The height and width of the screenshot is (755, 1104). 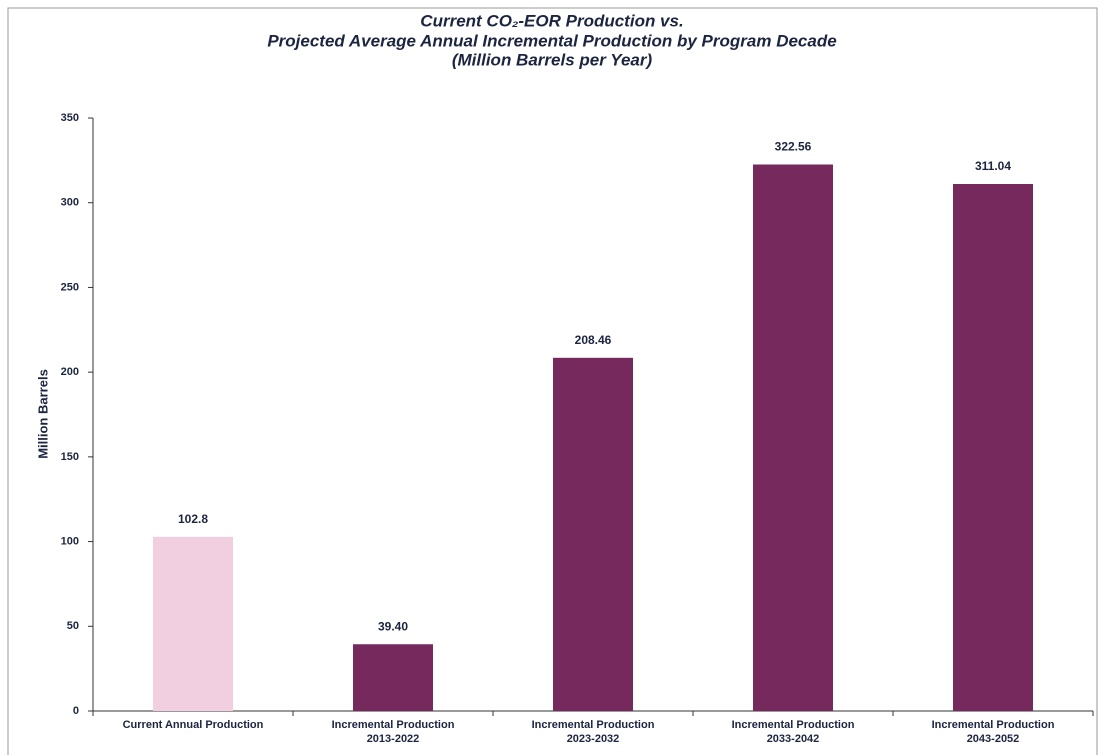 I want to click on x-tick-label-line: Current Annual Production, so click(x=193, y=725).